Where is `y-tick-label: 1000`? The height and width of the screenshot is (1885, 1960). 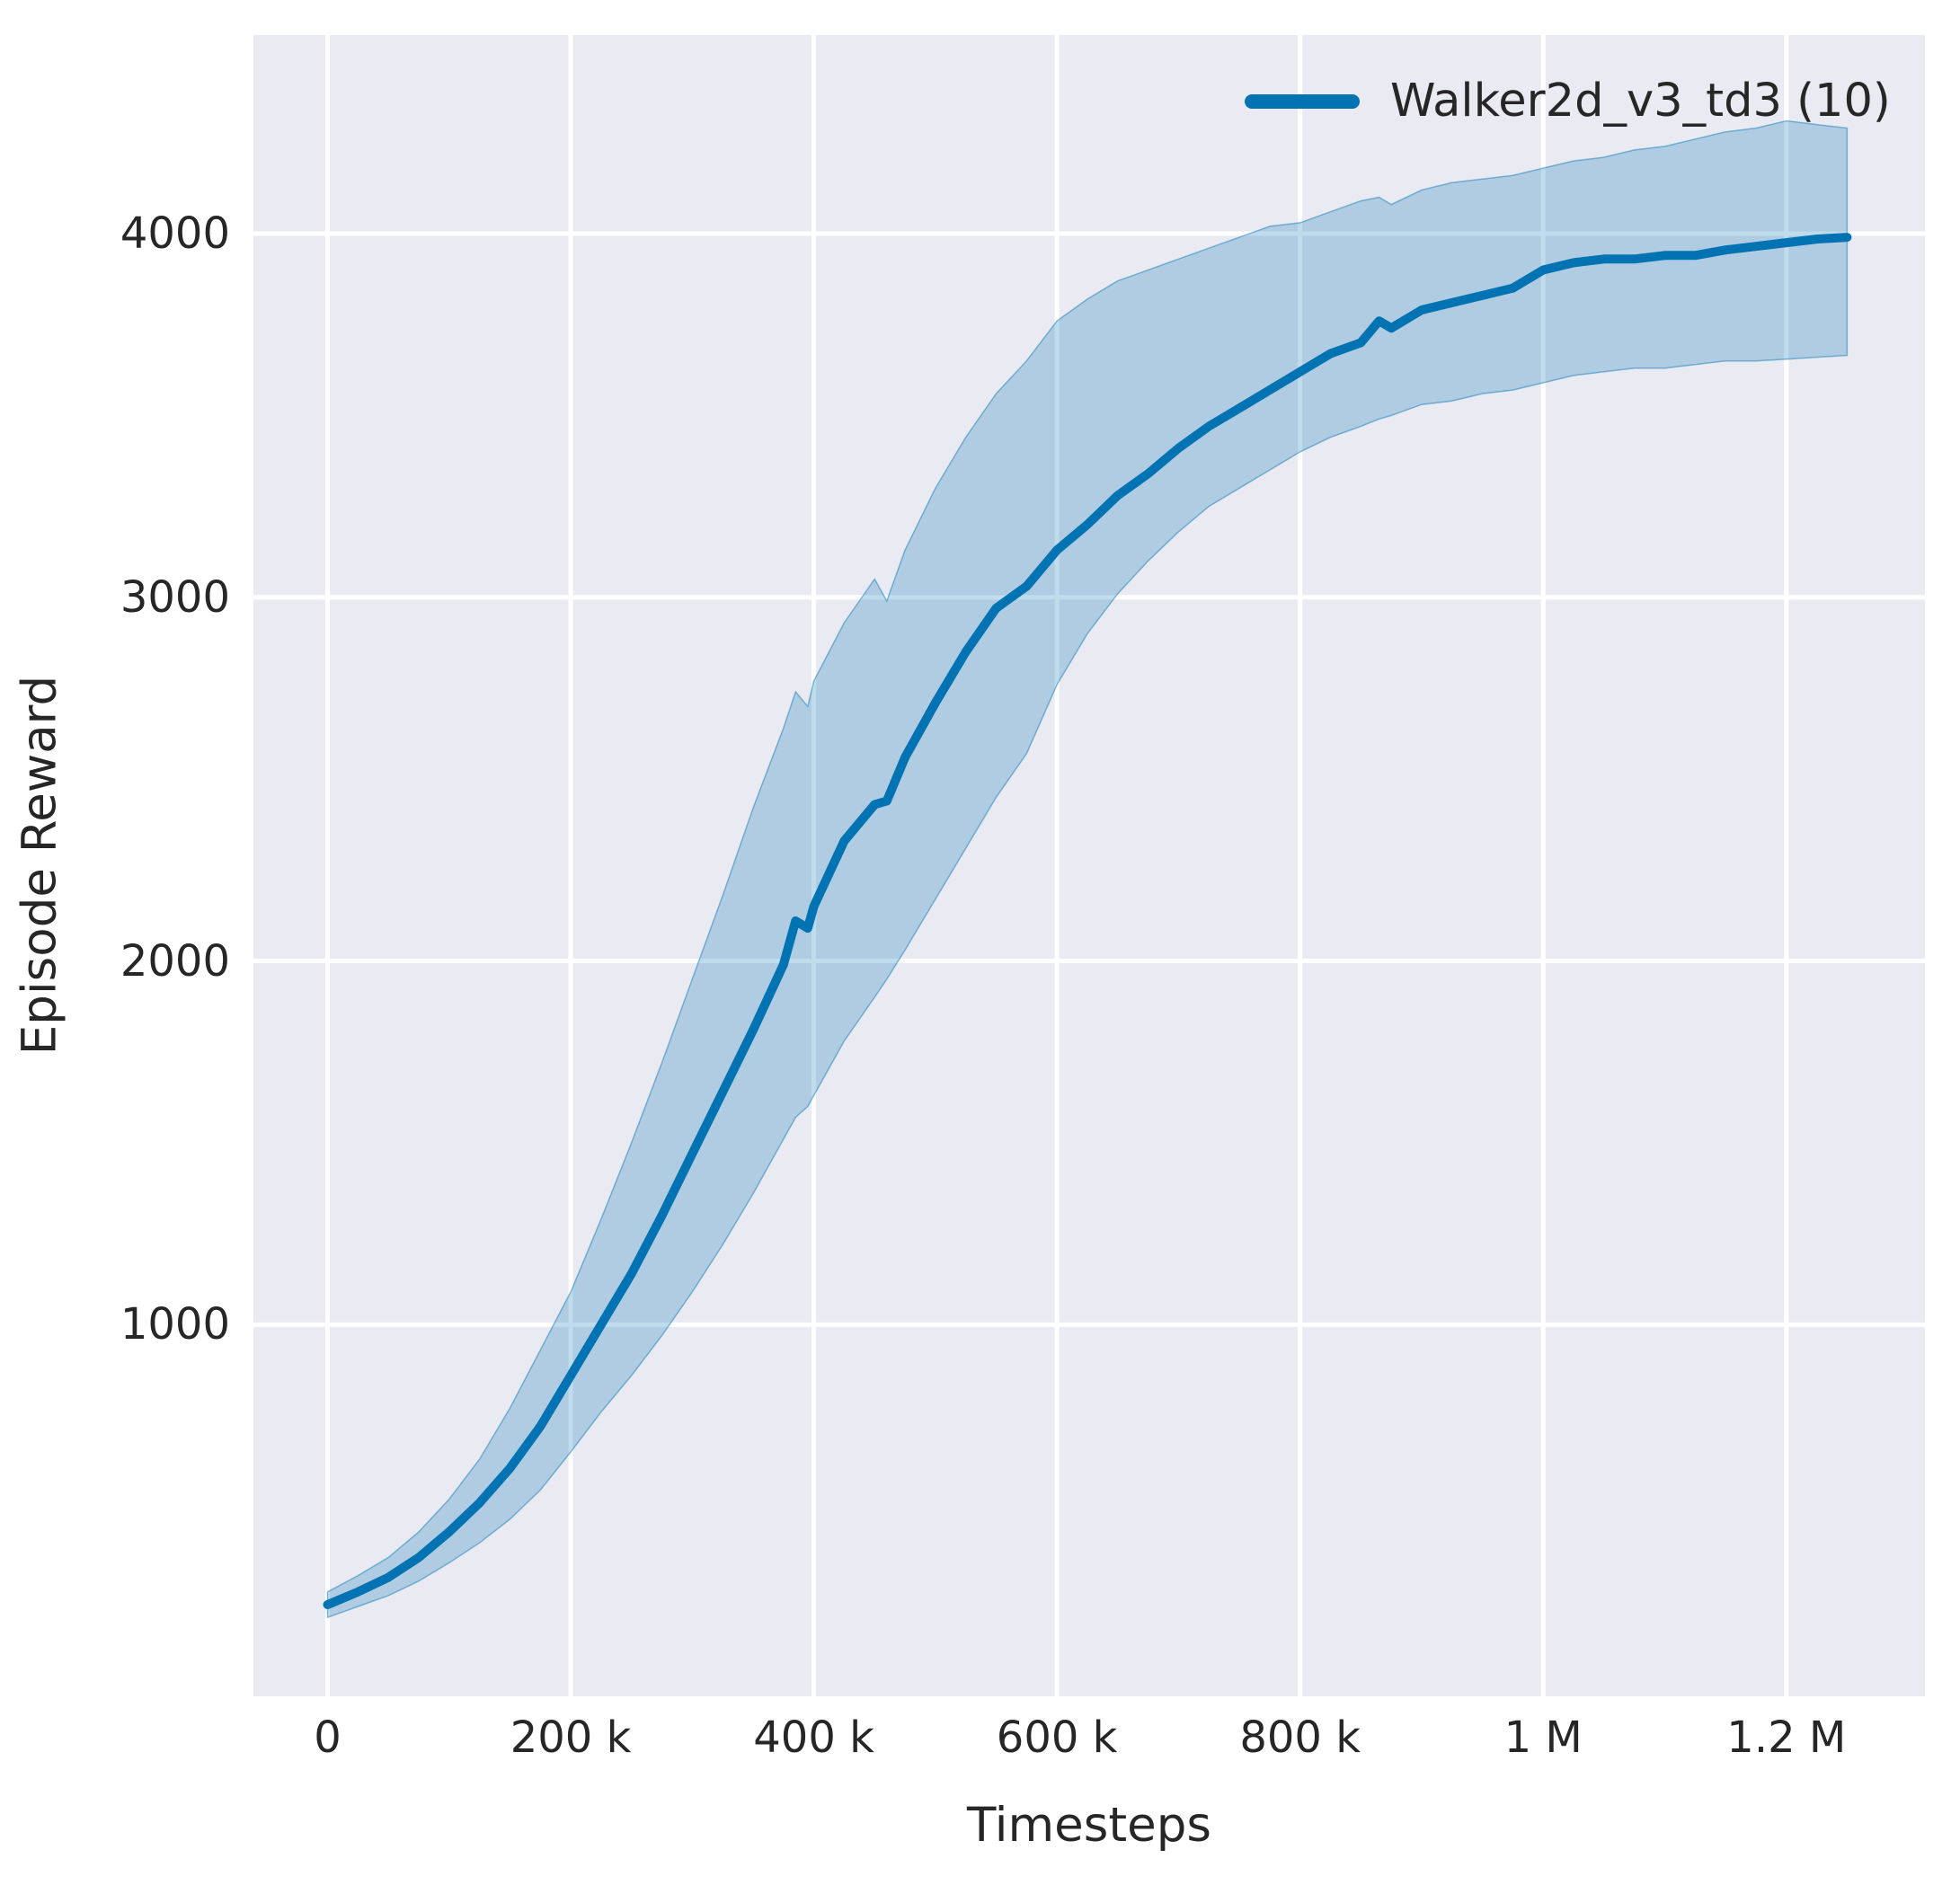 y-tick-label: 1000 is located at coordinates (175, 1324).